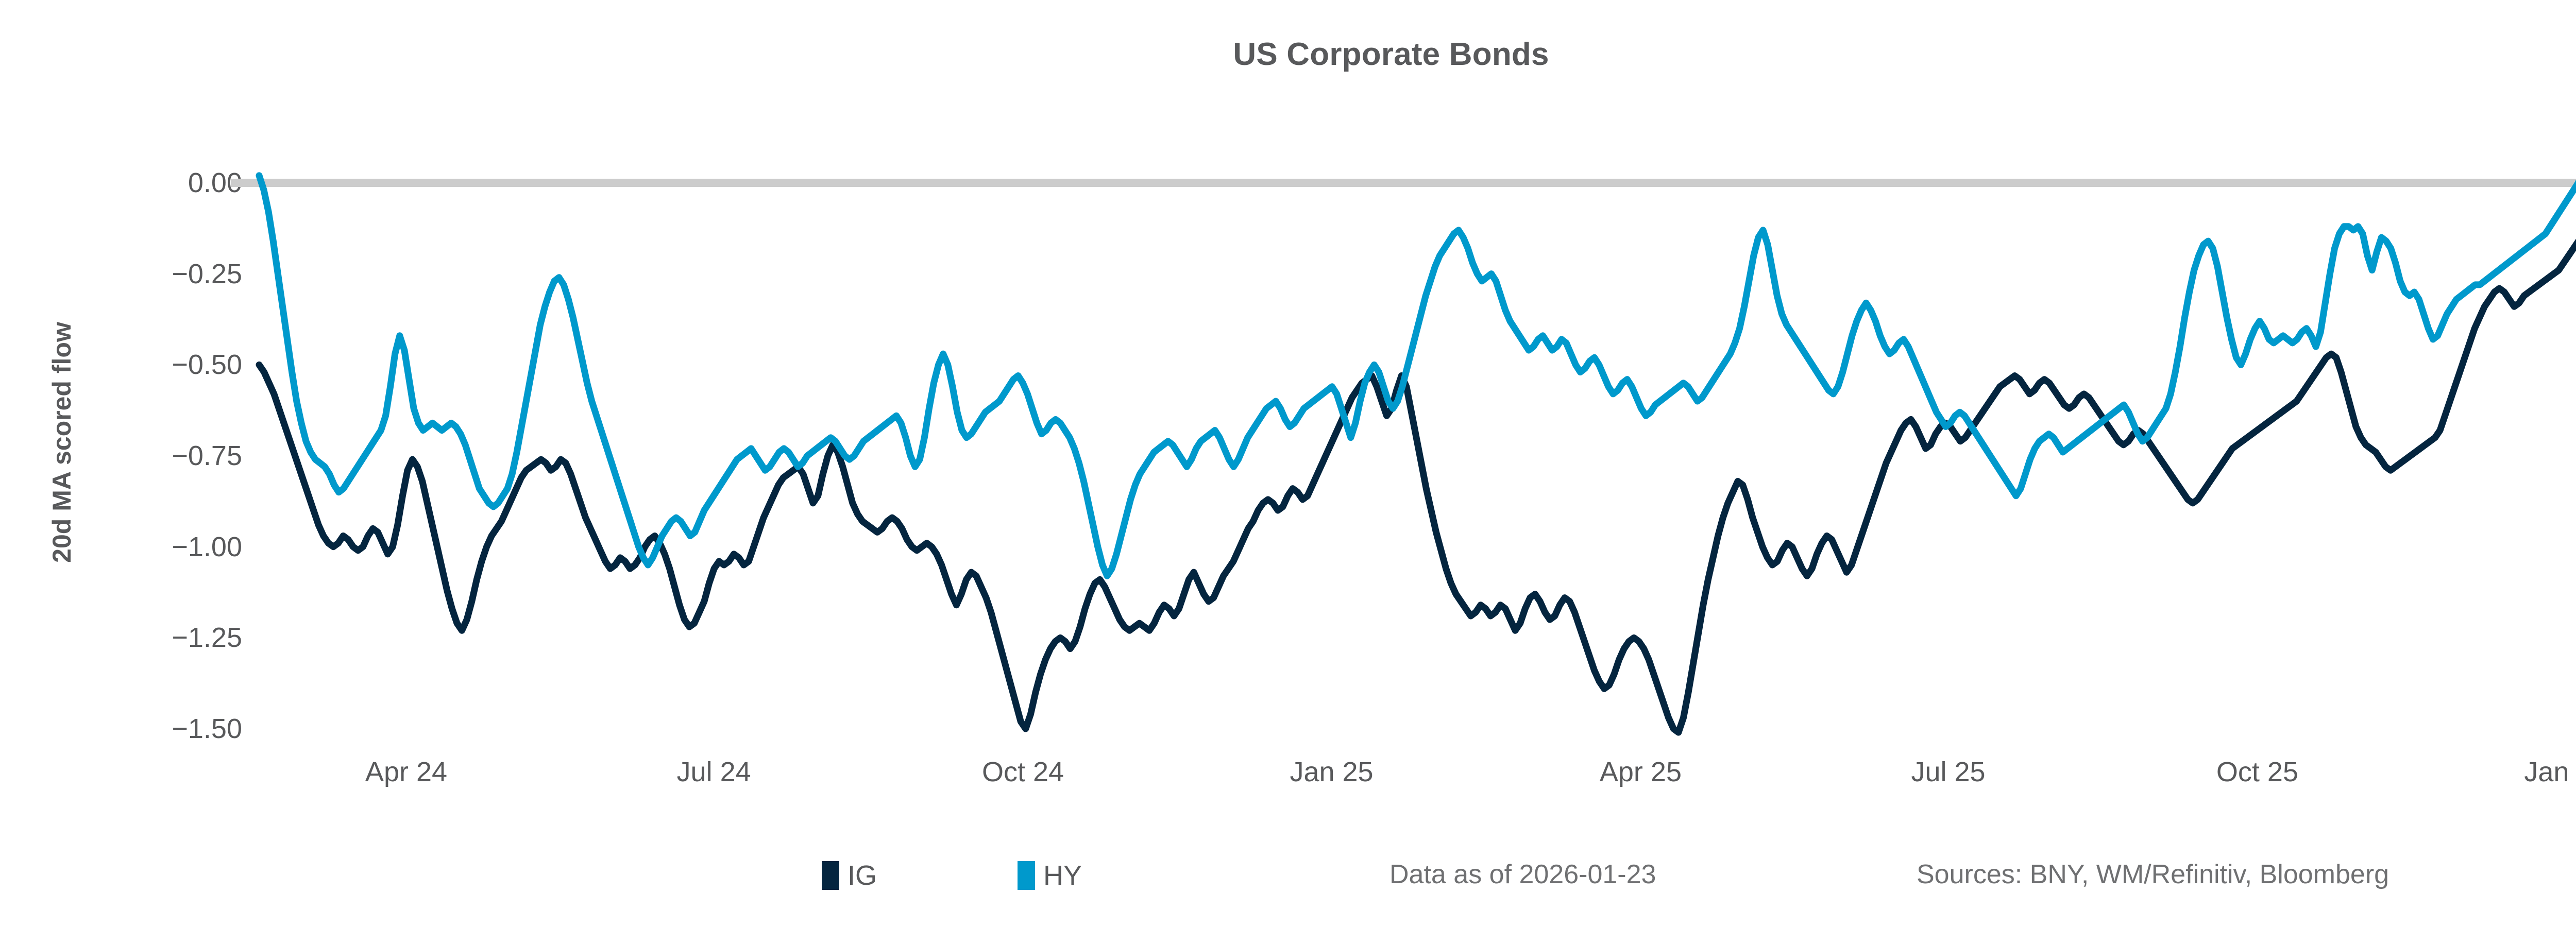 This screenshot has height=927, width=2576. I want to click on legend-item-hy: HY, so click(1050, 875).